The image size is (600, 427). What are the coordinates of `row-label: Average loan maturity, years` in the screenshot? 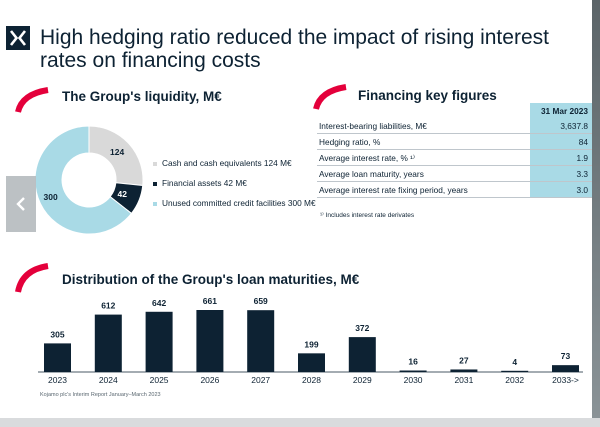 It's located at (424, 173).